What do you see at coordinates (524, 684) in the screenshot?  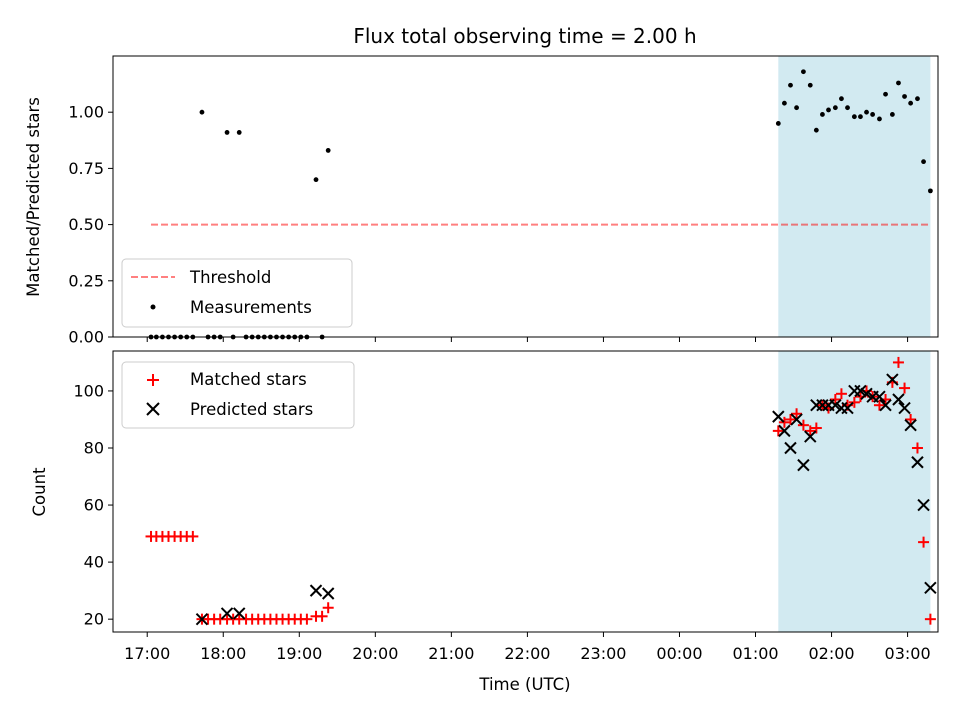 I see `x-axis-label: Time (UTC)` at bounding box center [524, 684].